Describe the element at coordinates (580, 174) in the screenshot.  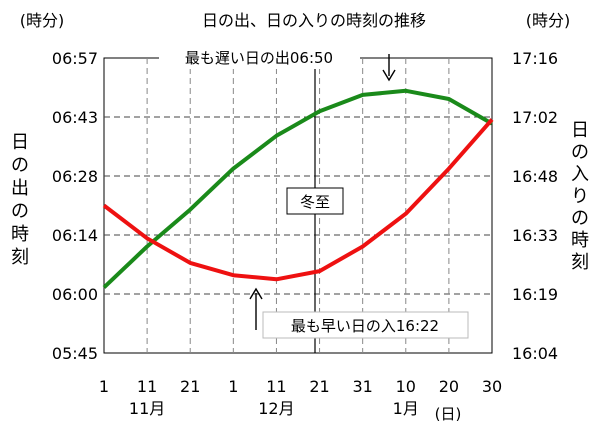
I see `right-axis-title-char: 入` at that location.